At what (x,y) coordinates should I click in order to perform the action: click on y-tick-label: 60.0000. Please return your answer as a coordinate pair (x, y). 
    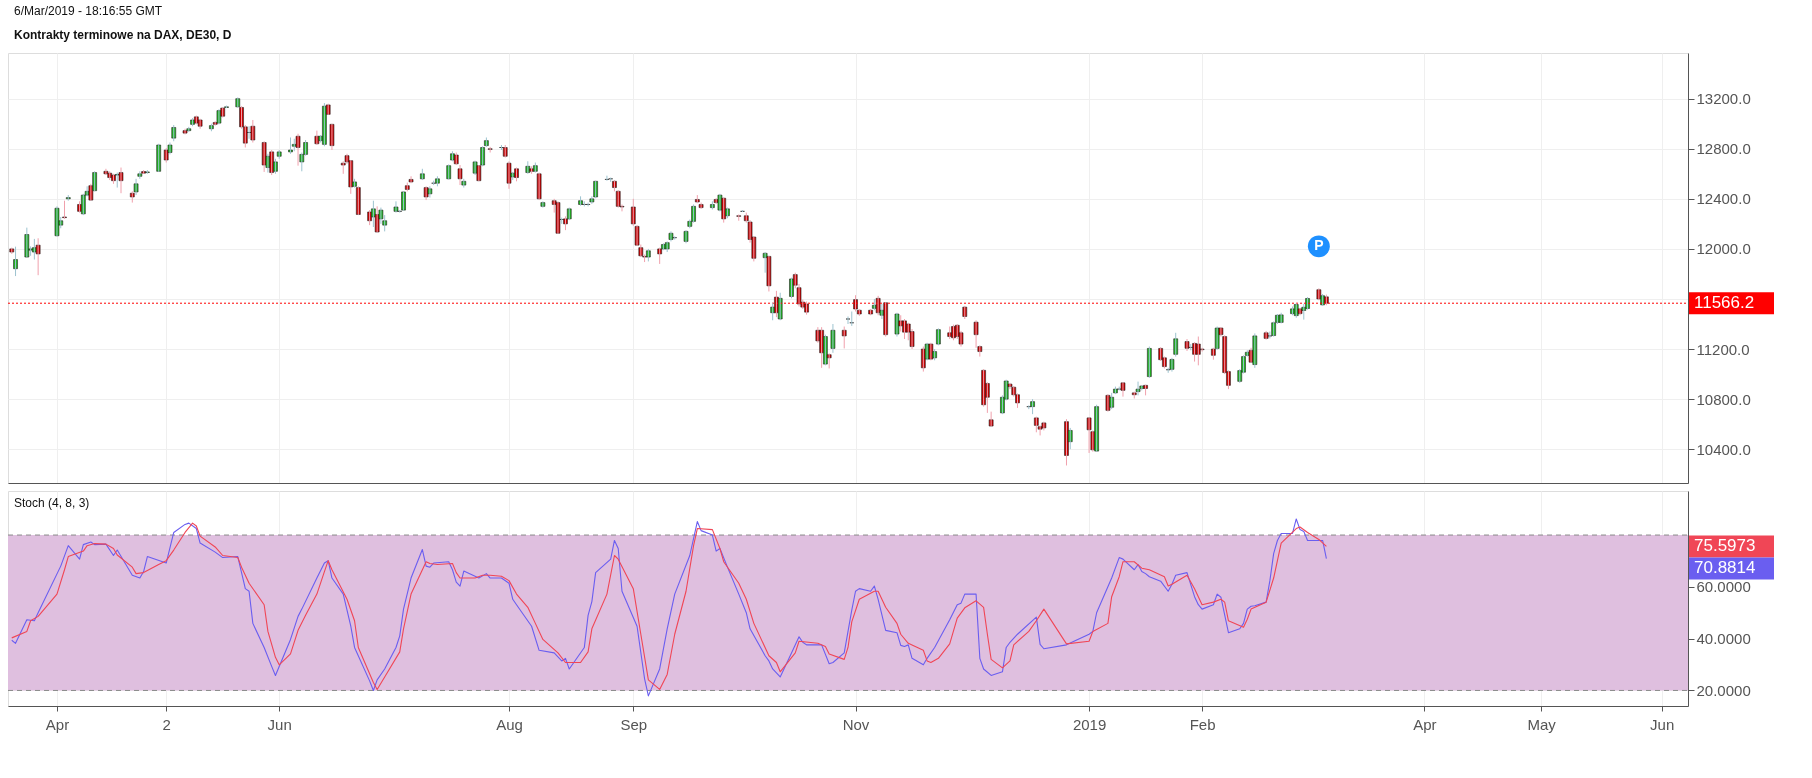
    Looking at the image, I should click on (1723, 587).